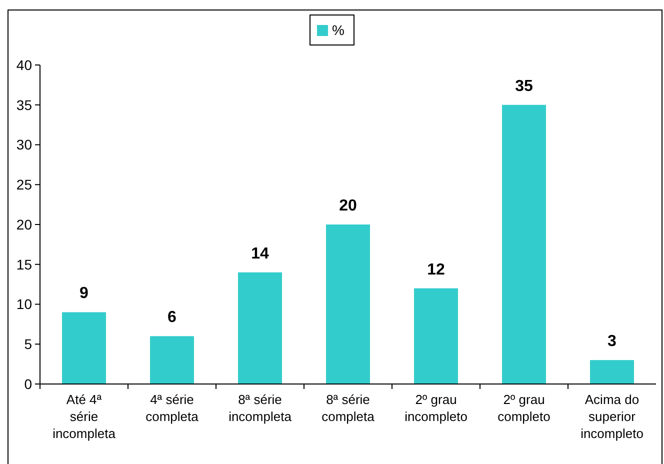 This screenshot has height=464, width=664. Describe the element at coordinates (260, 408) in the screenshot. I see `x-tick-label: 8ª série incompleta` at that location.